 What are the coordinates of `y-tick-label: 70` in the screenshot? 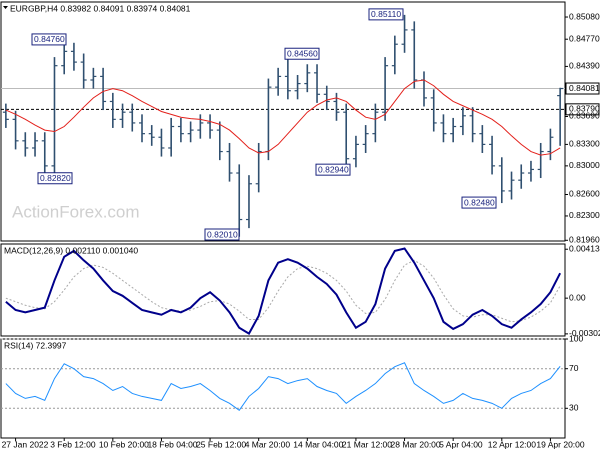 It's located at (574, 368).